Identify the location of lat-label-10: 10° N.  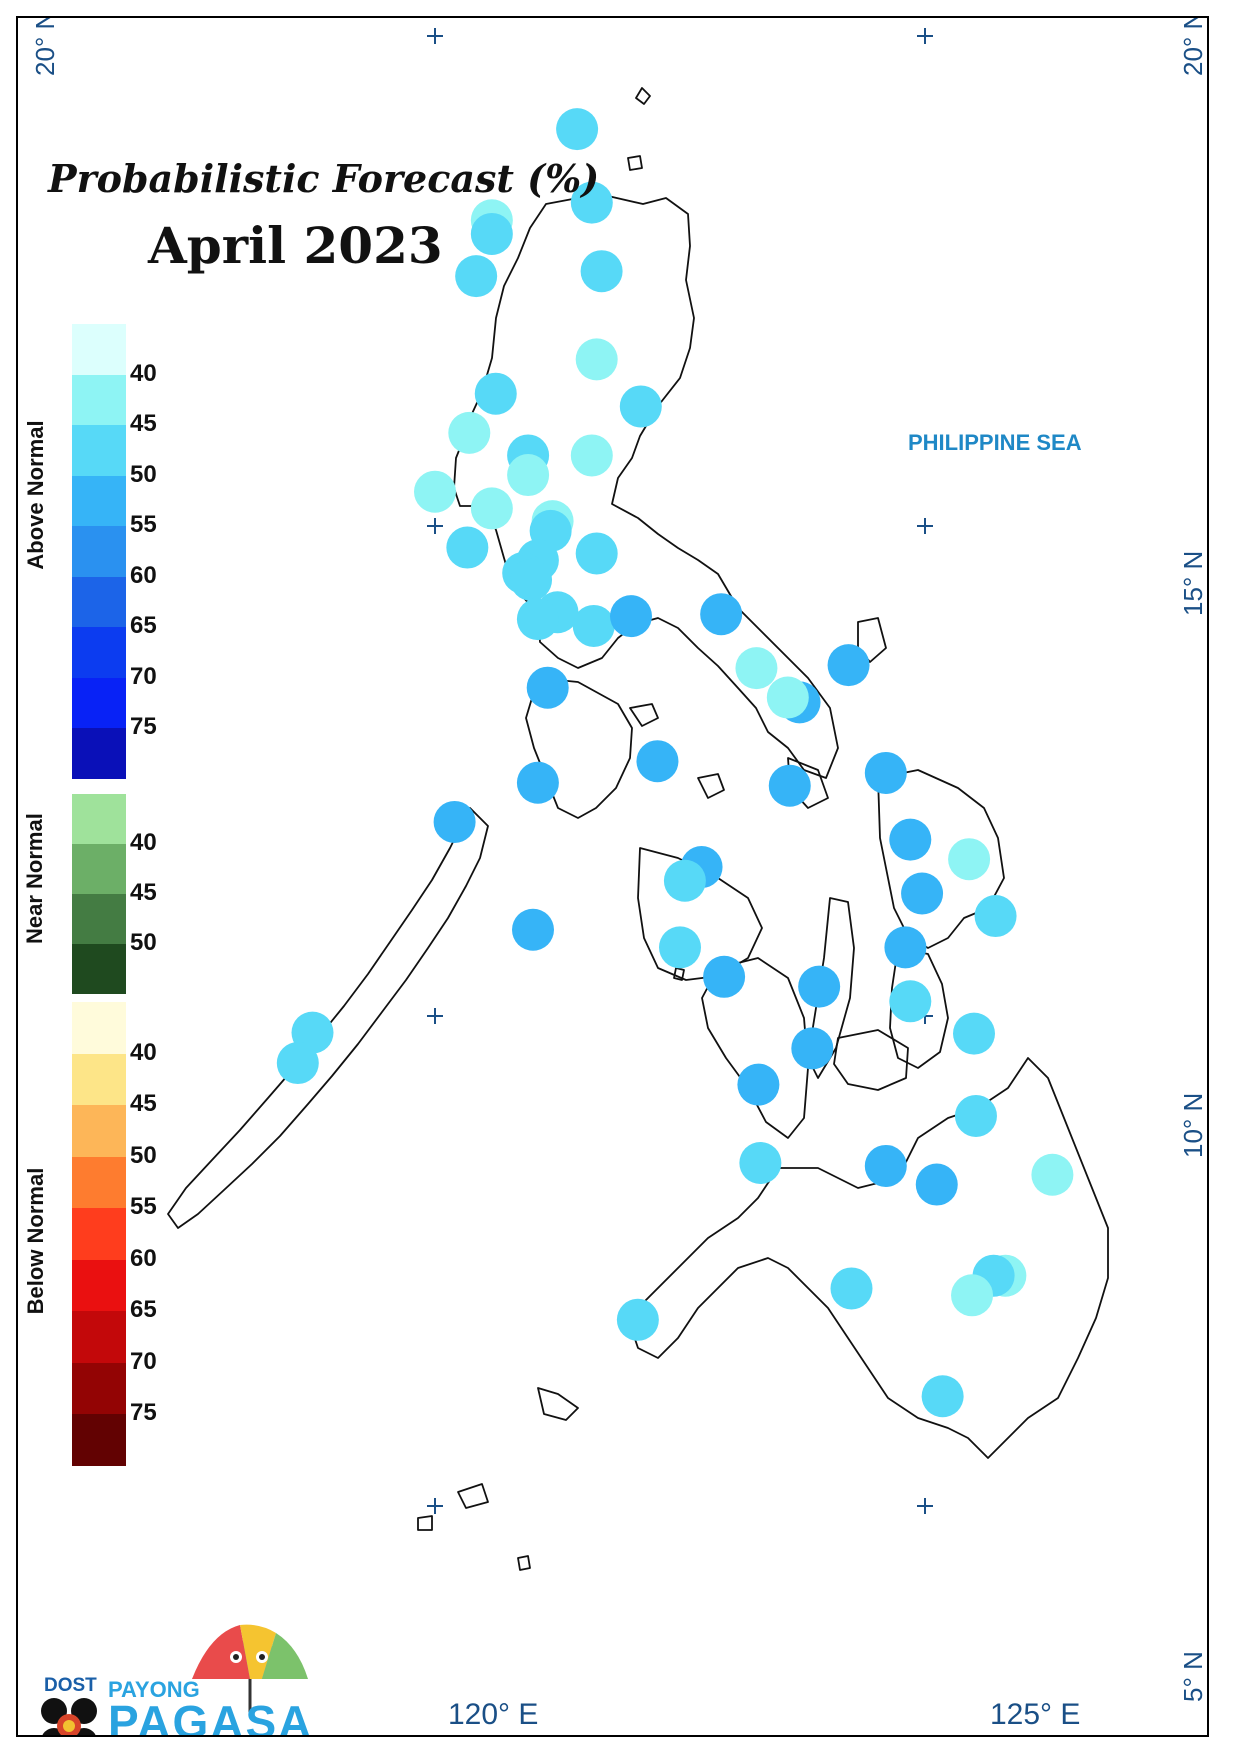
(1193, 1125).